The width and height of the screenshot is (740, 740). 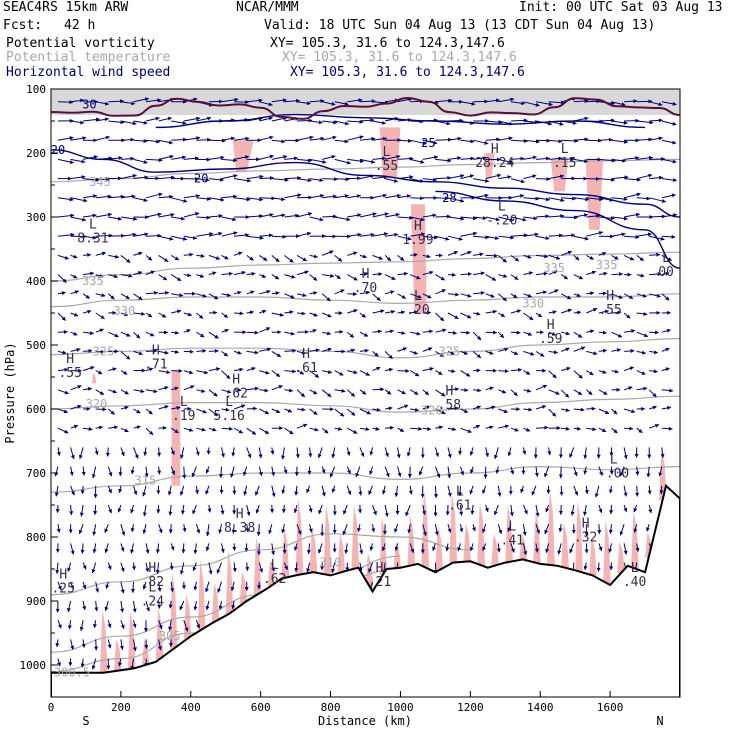 What do you see at coordinates (449, 198) in the screenshot?
I see `contour-label: 28` at bounding box center [449, 198].